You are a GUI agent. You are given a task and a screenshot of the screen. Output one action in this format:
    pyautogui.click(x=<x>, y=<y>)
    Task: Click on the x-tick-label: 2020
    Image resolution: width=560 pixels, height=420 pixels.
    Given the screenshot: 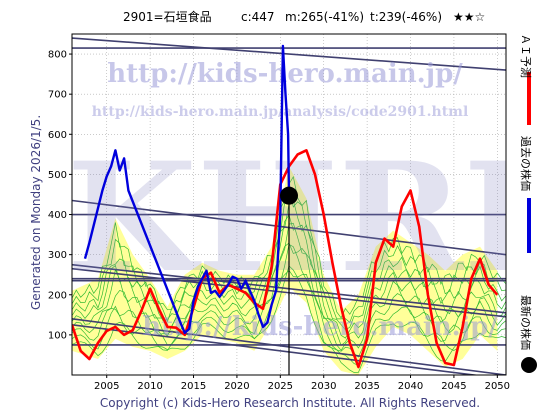 What is the action you would take?
    pyautogui.click(x=236, y=386)
    